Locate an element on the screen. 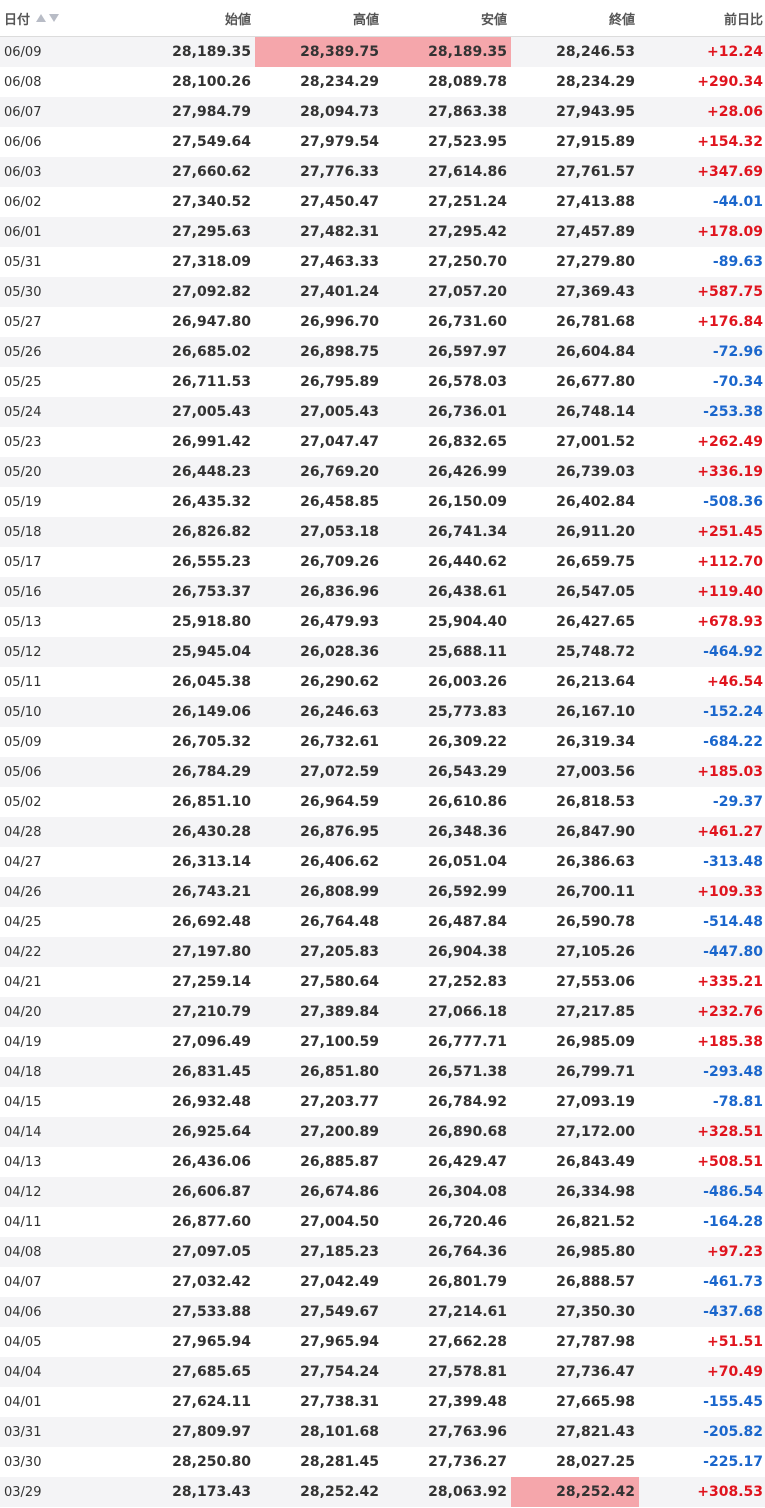 This screenshot has width=765, height=1508. cell-close: 26,604.84 is located at coordinates (595, 352).